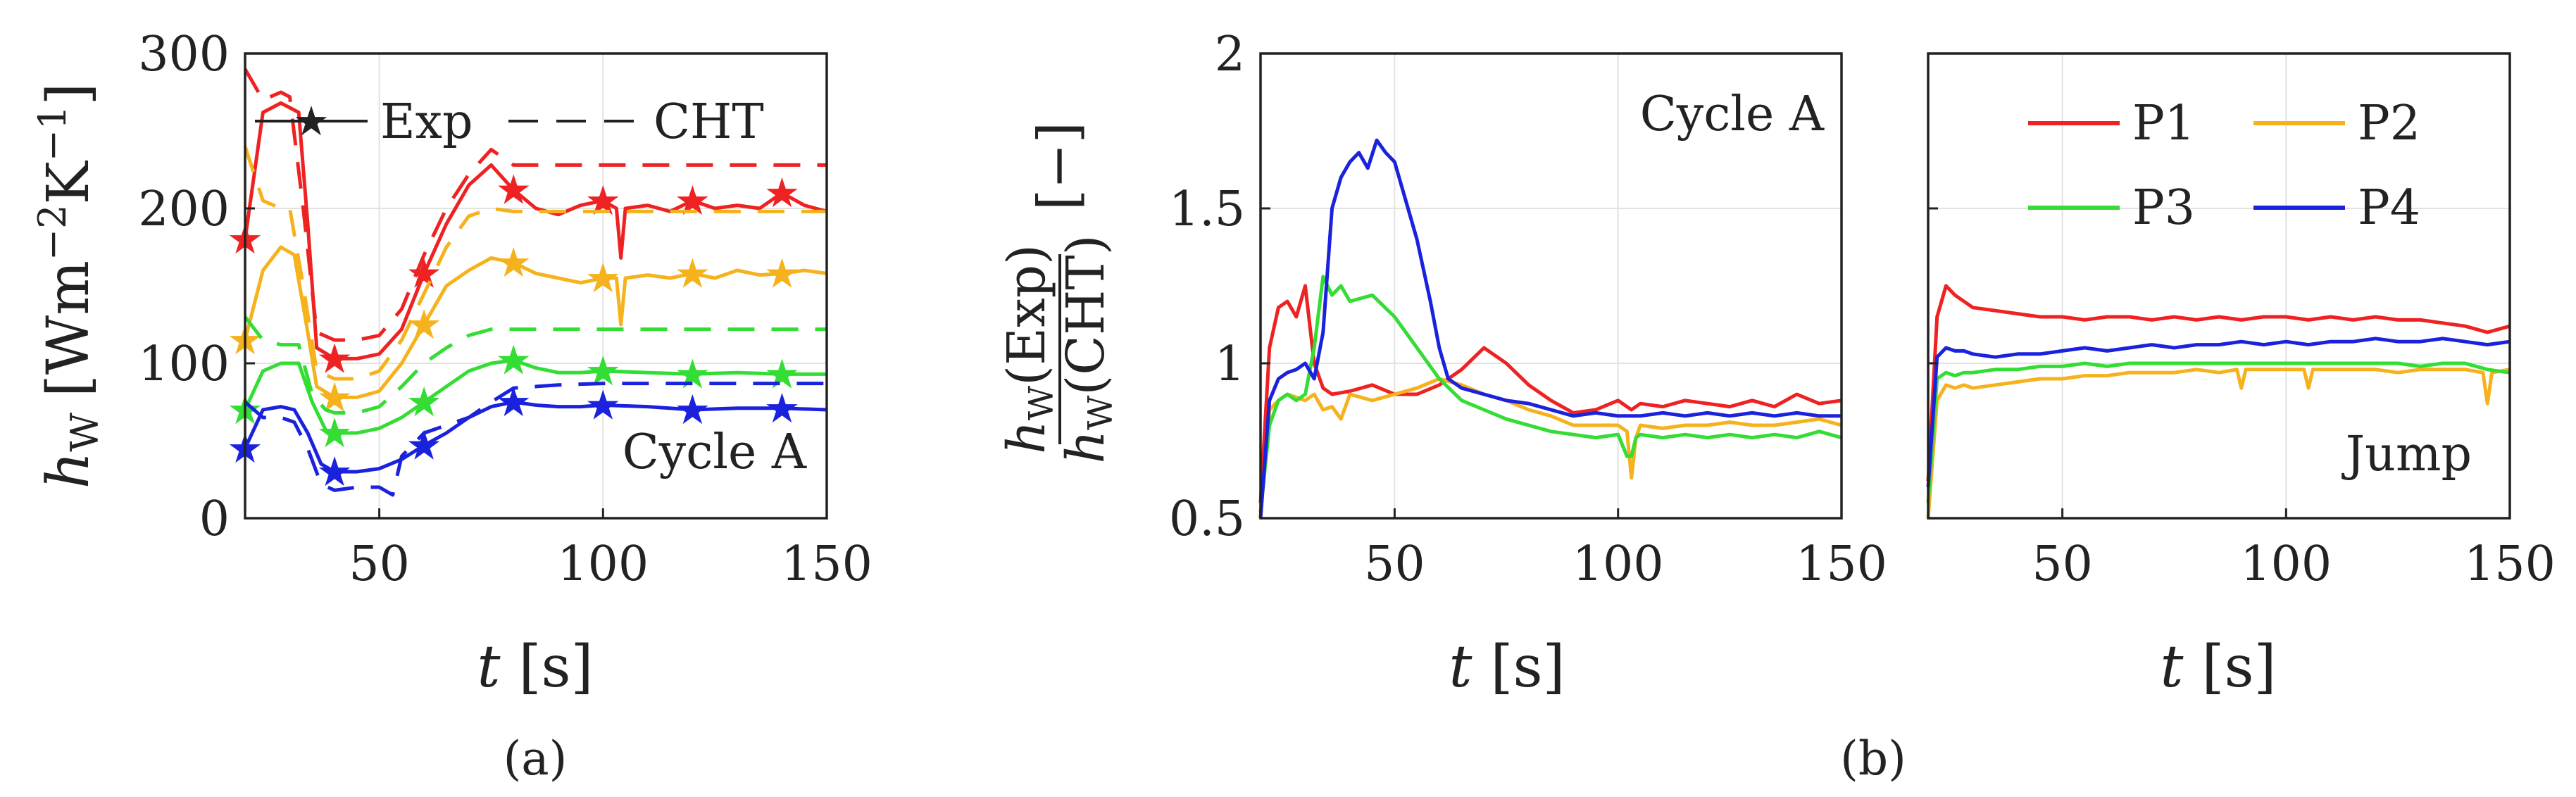 This screenshot has width=2576, height=797. What do you see at coordinates (184, 210) in the screenshot?
I see `y-tick-label: 200` at bounding box center [184, 210].